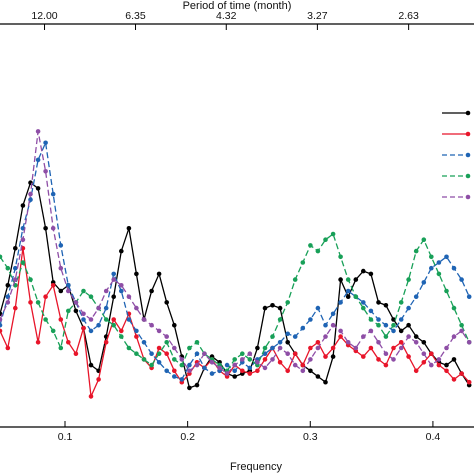  What do you see at coordinates (226, 16) in the screenshot?
I see `top-tick-label: 4.32` at bounding box center [226, 16].